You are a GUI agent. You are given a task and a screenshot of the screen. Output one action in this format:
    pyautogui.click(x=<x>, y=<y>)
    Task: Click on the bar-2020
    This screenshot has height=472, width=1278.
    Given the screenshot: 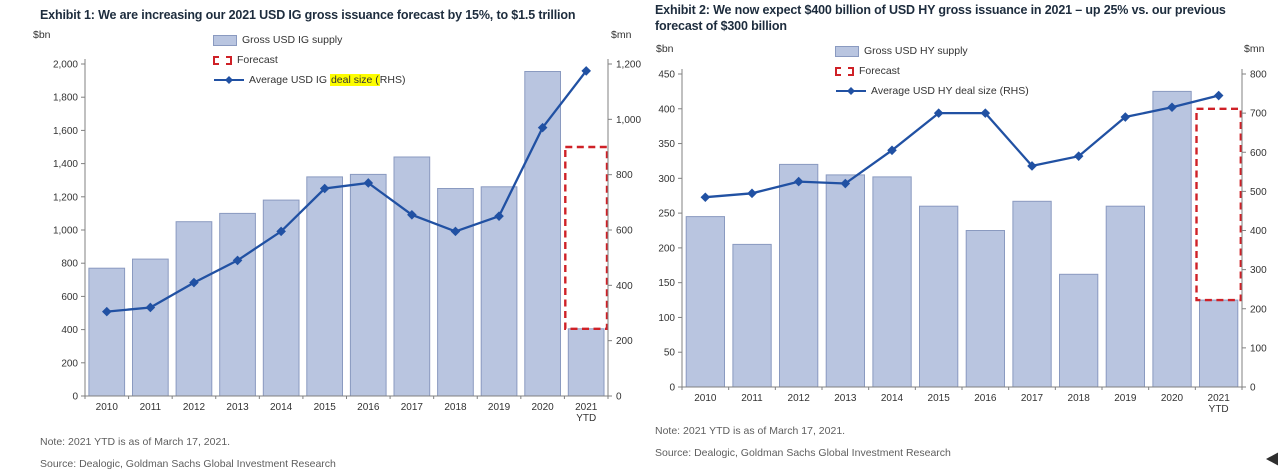 What is the action you would take?
    pyautogui.click(x=1172, y=239)
    